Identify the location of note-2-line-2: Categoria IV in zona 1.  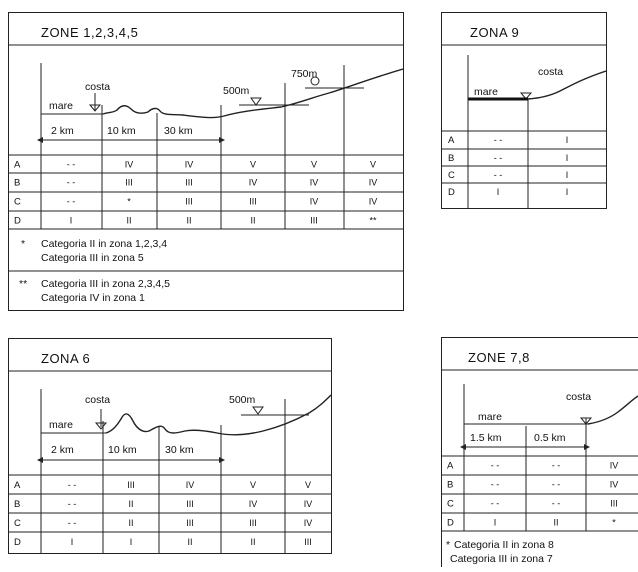
(93, 298).